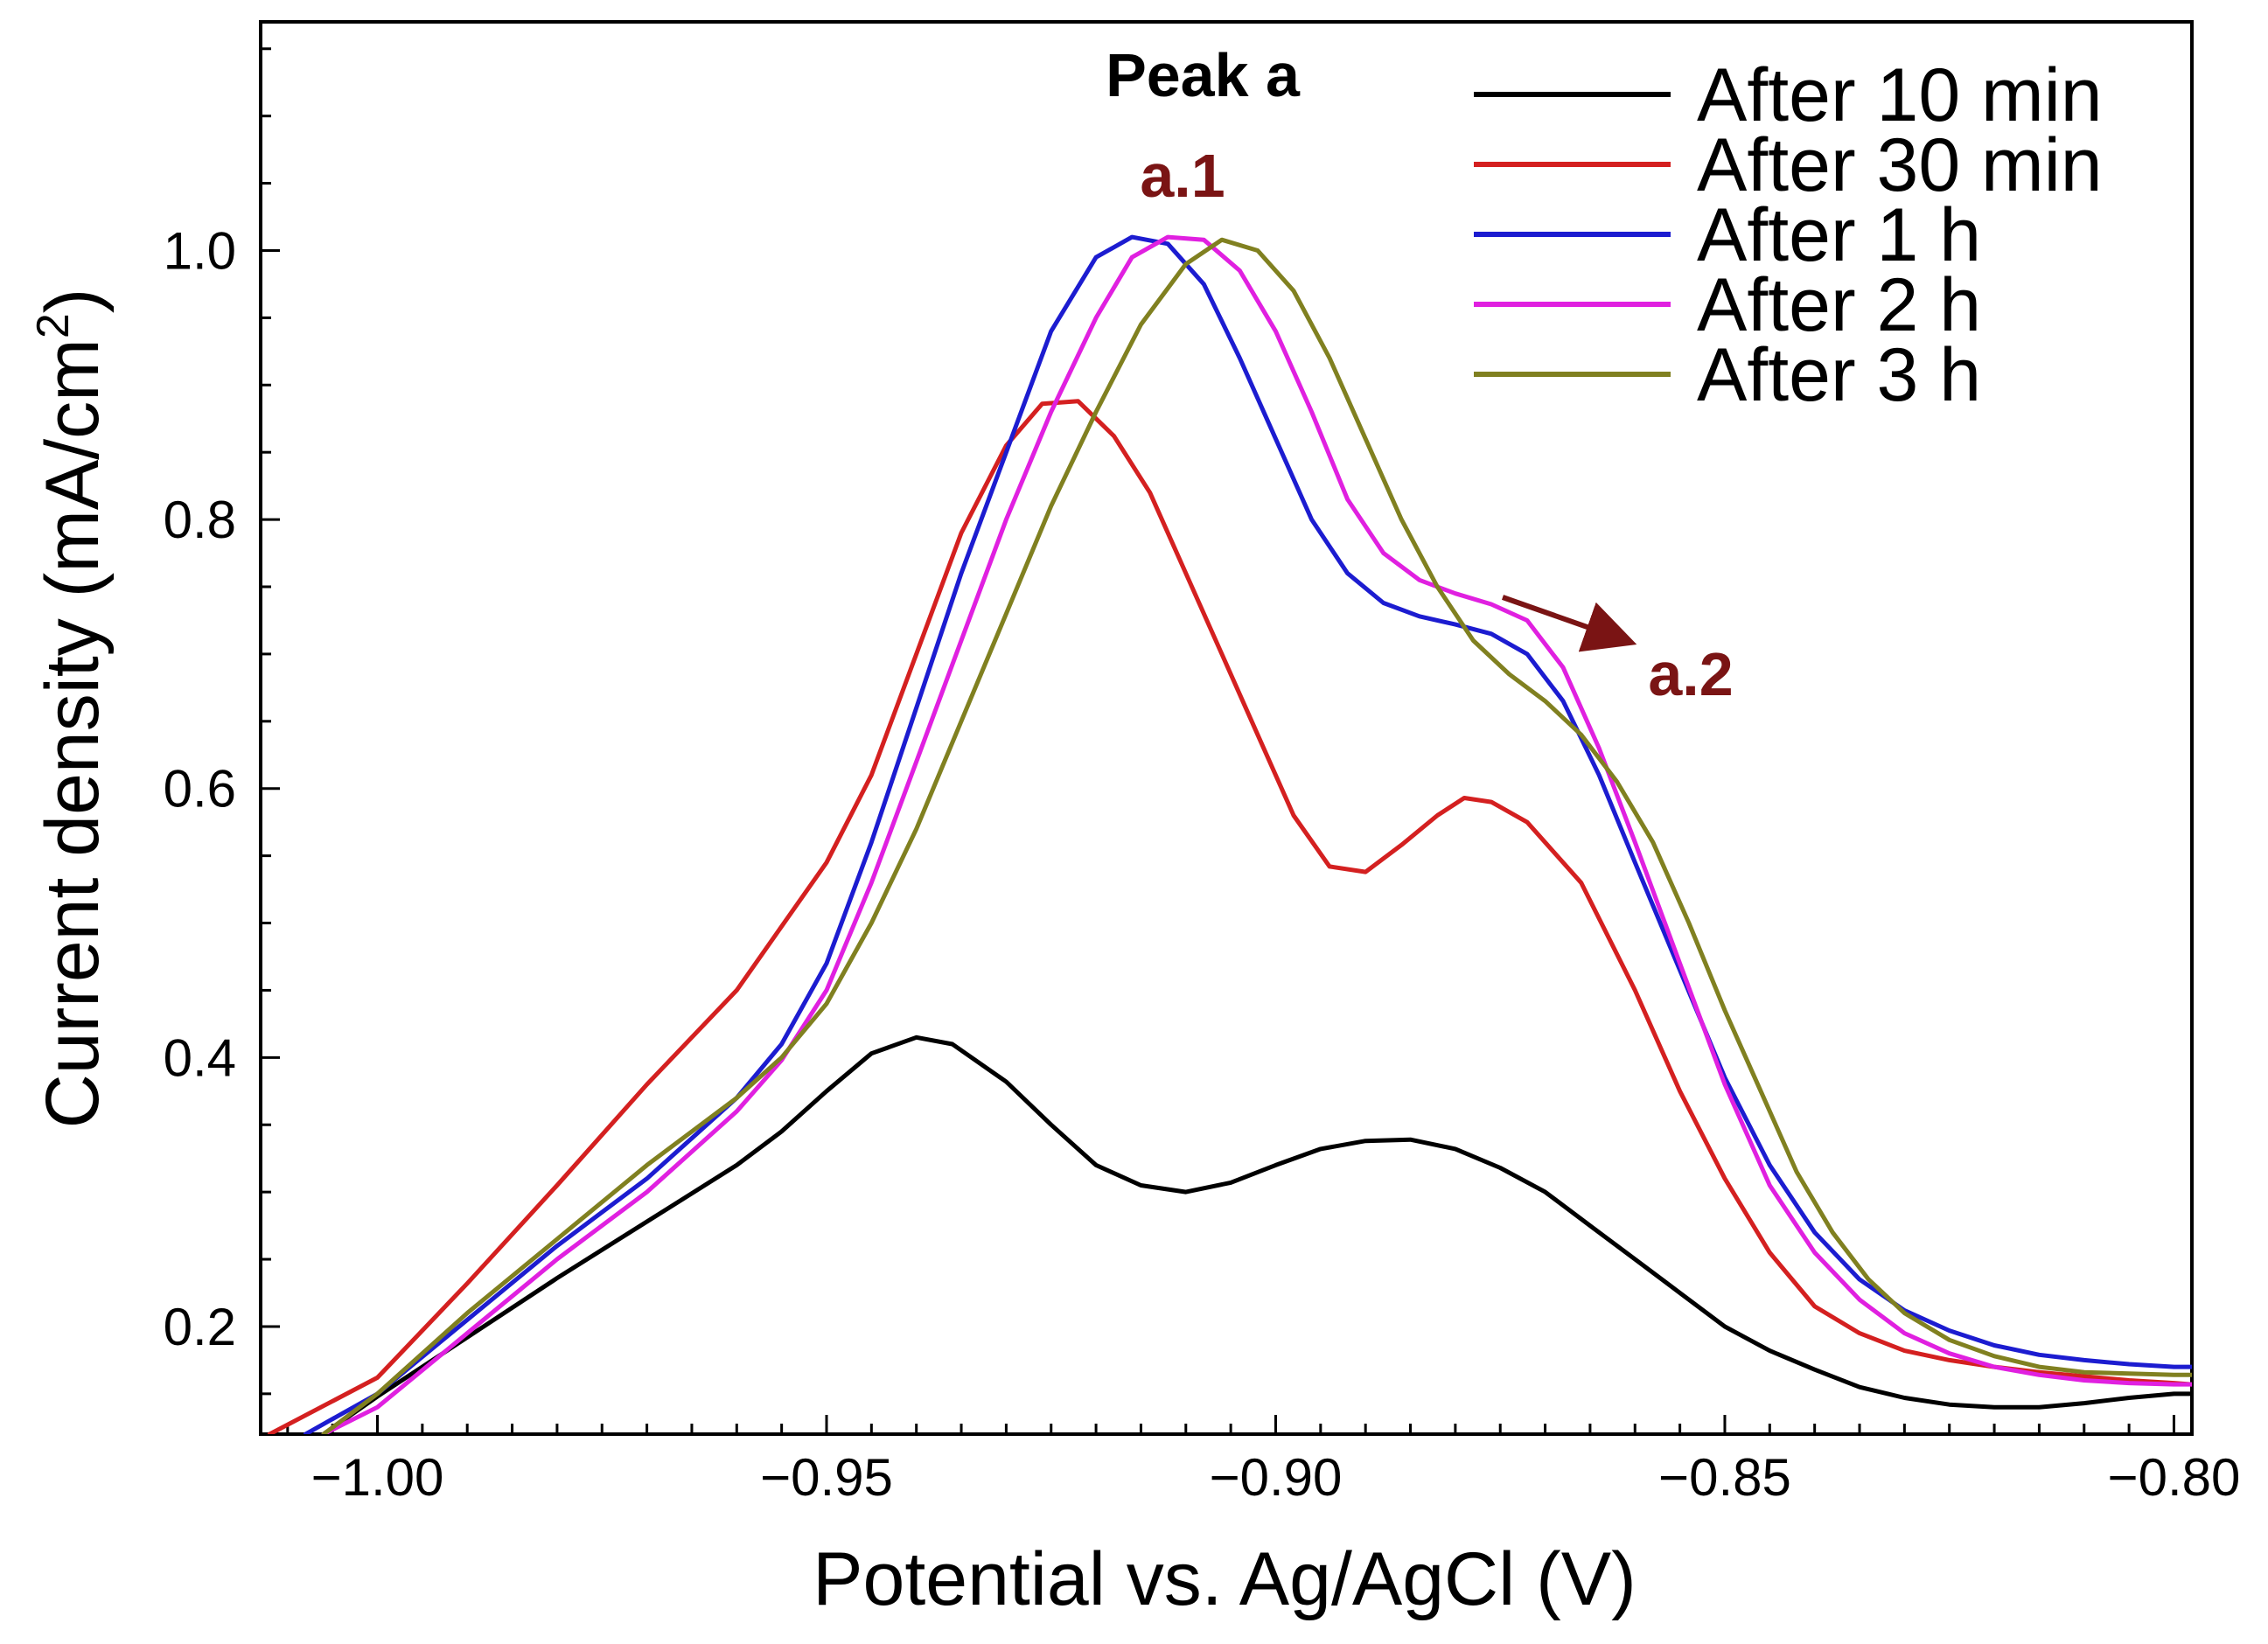 The height and width of the screenshot is (1644, 2268). What do you see at coordinates (53, 325) in the screenshot?
I see `y-axis-title-sup: 2` at bounding box center [53, 325].